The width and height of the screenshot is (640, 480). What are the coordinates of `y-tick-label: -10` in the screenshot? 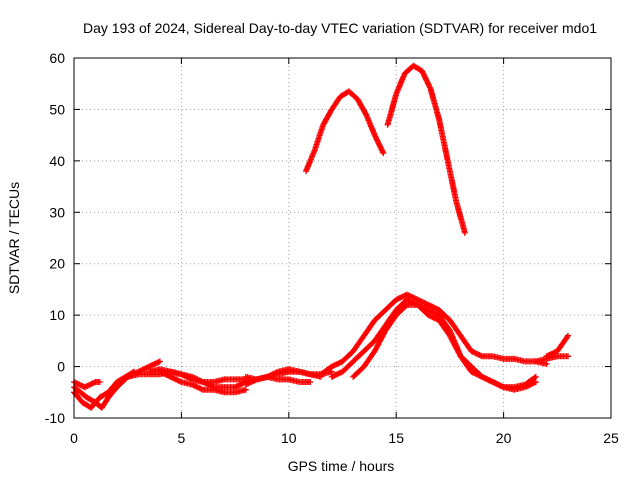 It's located at (55, 418).